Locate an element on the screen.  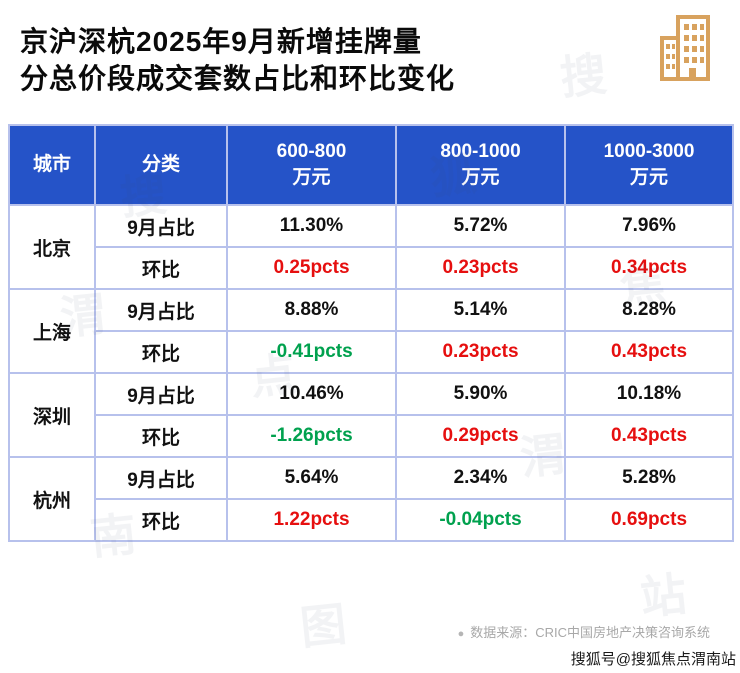
table-row-beijing-share: 北京 9月占比 11.30% 5.72% 7.96% is located at coordinates (371, 247).